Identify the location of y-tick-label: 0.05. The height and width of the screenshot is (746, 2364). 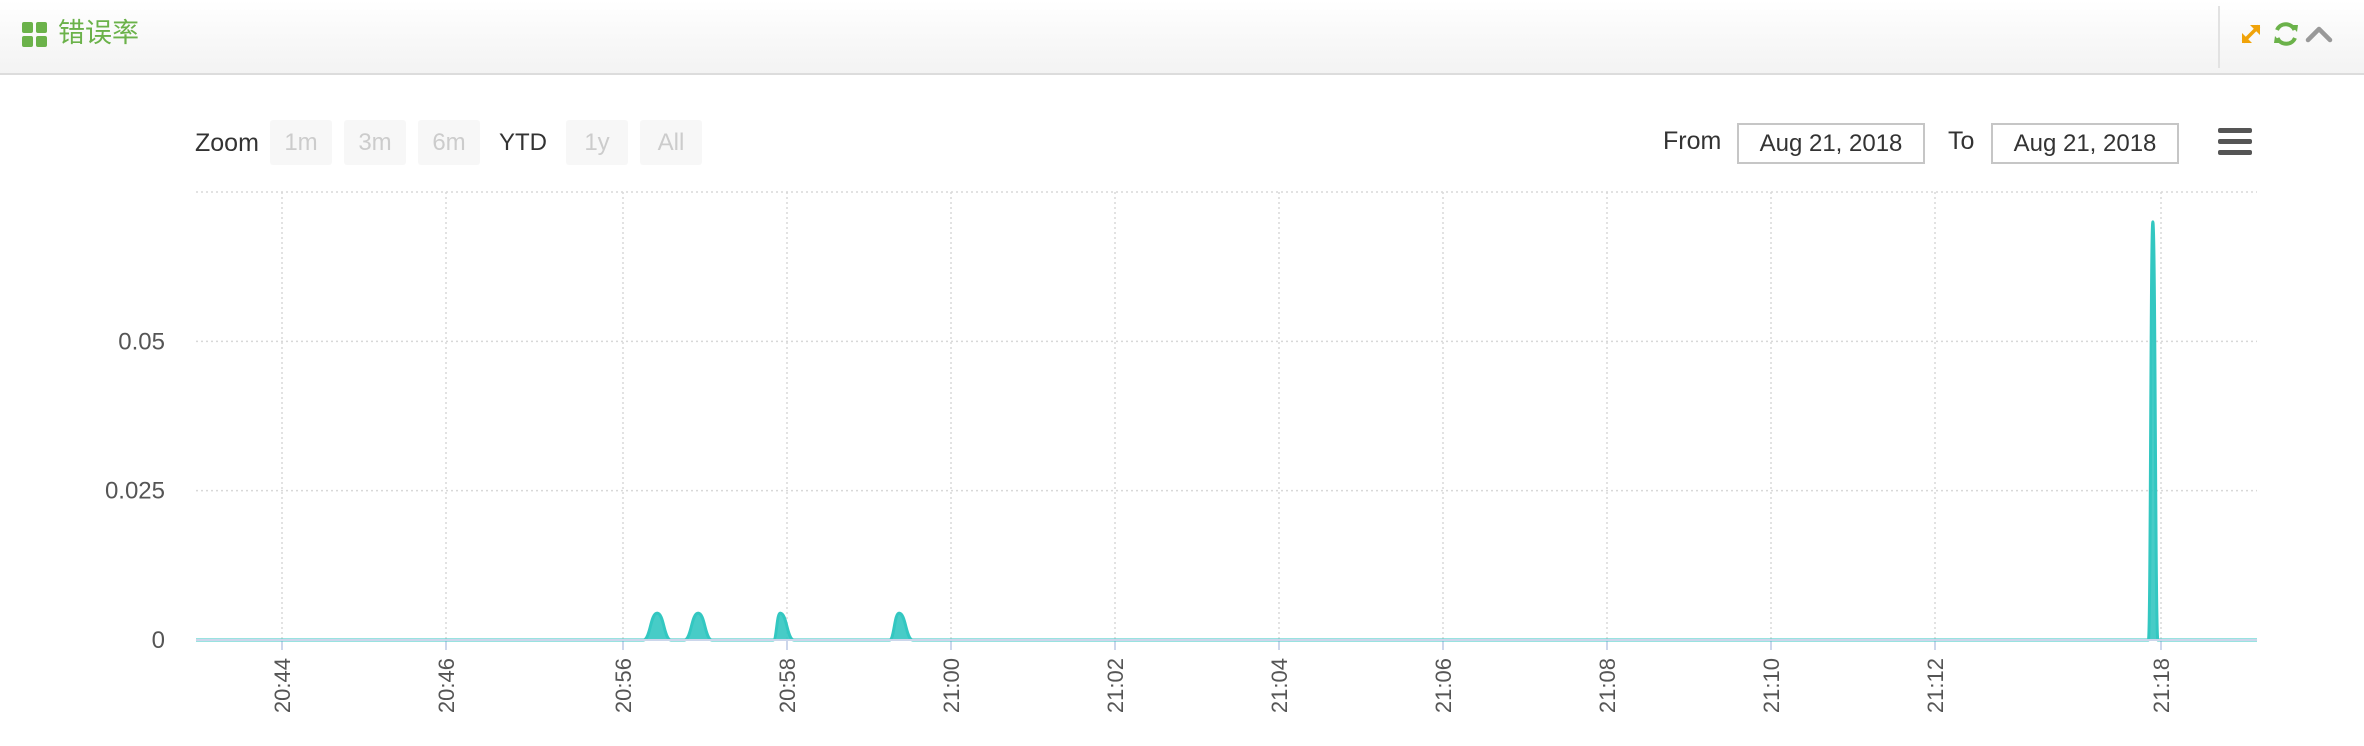
(141, 341).